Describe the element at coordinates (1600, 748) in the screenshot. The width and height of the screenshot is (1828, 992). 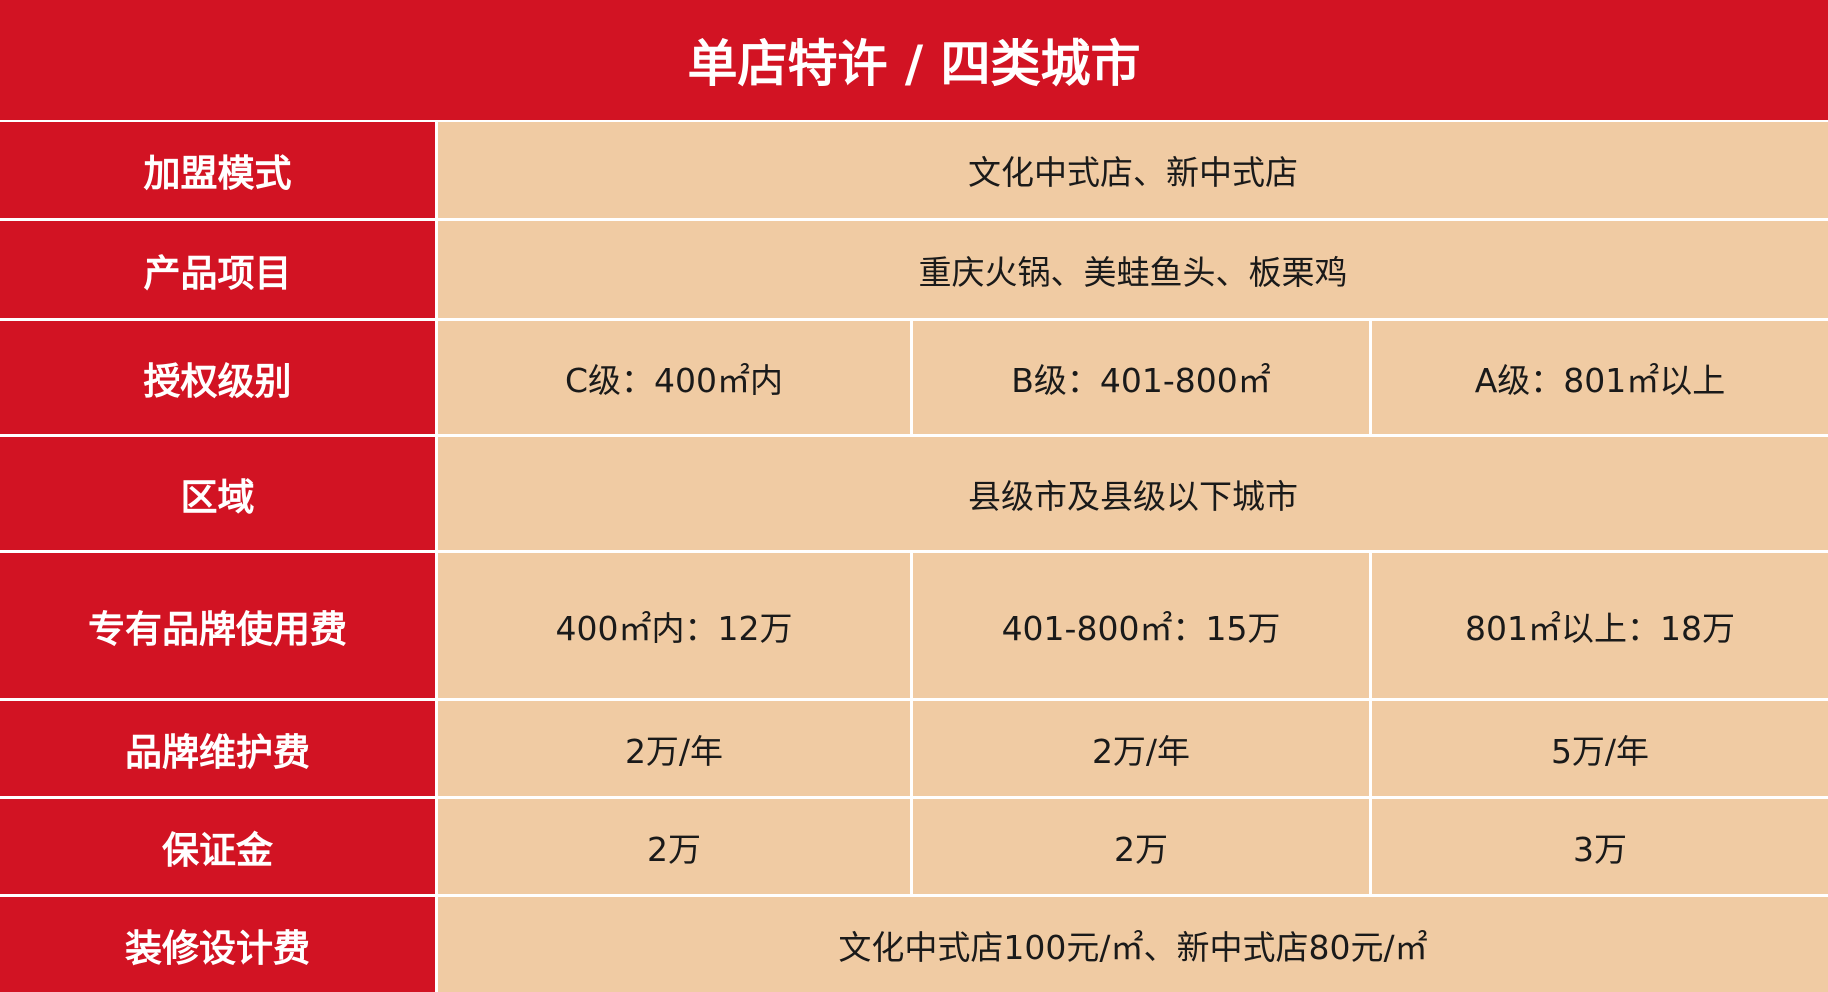
I see `cell-maintenance-a: 5万/年` at that location.